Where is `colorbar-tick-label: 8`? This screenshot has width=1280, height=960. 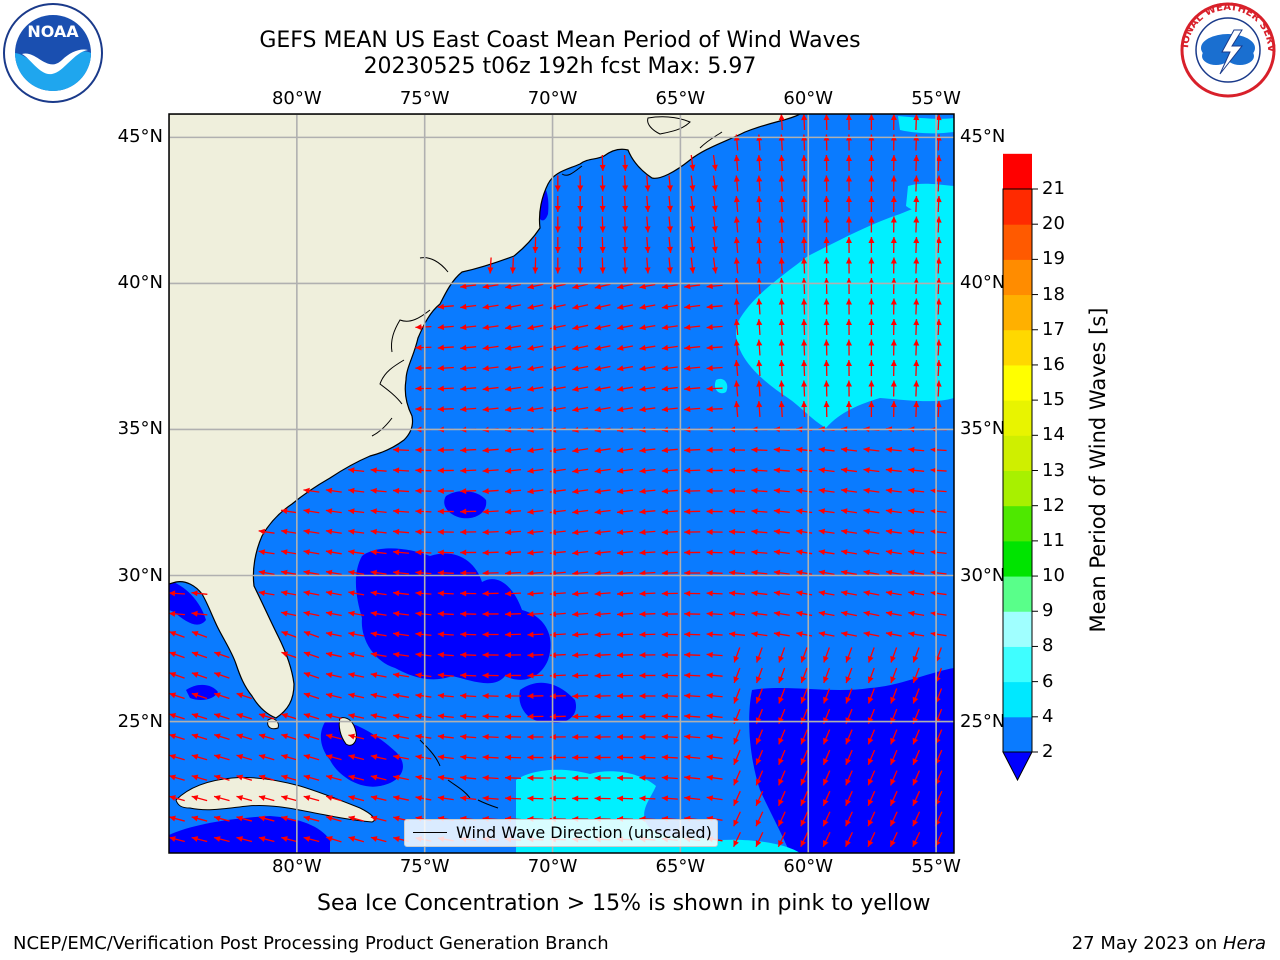
colorbar-tick-label: 8 is located at coordinates (1048, 646).